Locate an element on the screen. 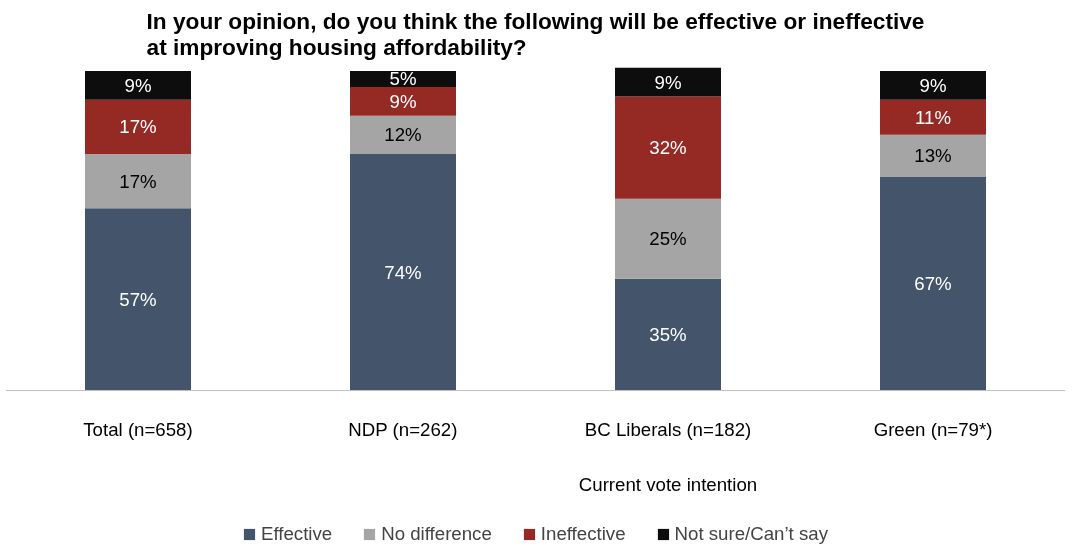 The width and height of the screenshot is (1077, 558). legend-label: Effective is located at coordinates (296, 534).